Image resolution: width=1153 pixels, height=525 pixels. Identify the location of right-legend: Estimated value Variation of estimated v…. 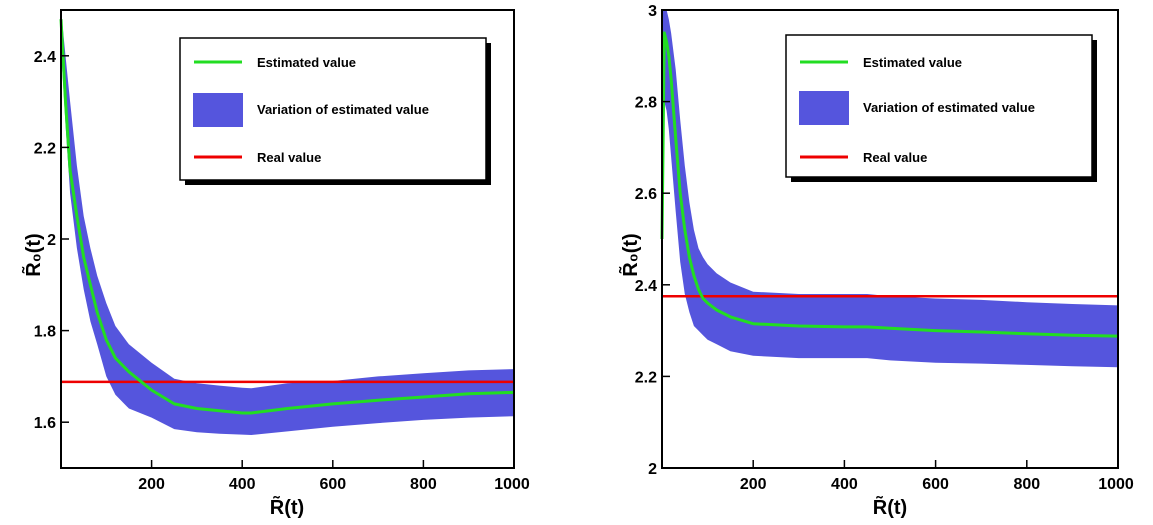
(941, 108).